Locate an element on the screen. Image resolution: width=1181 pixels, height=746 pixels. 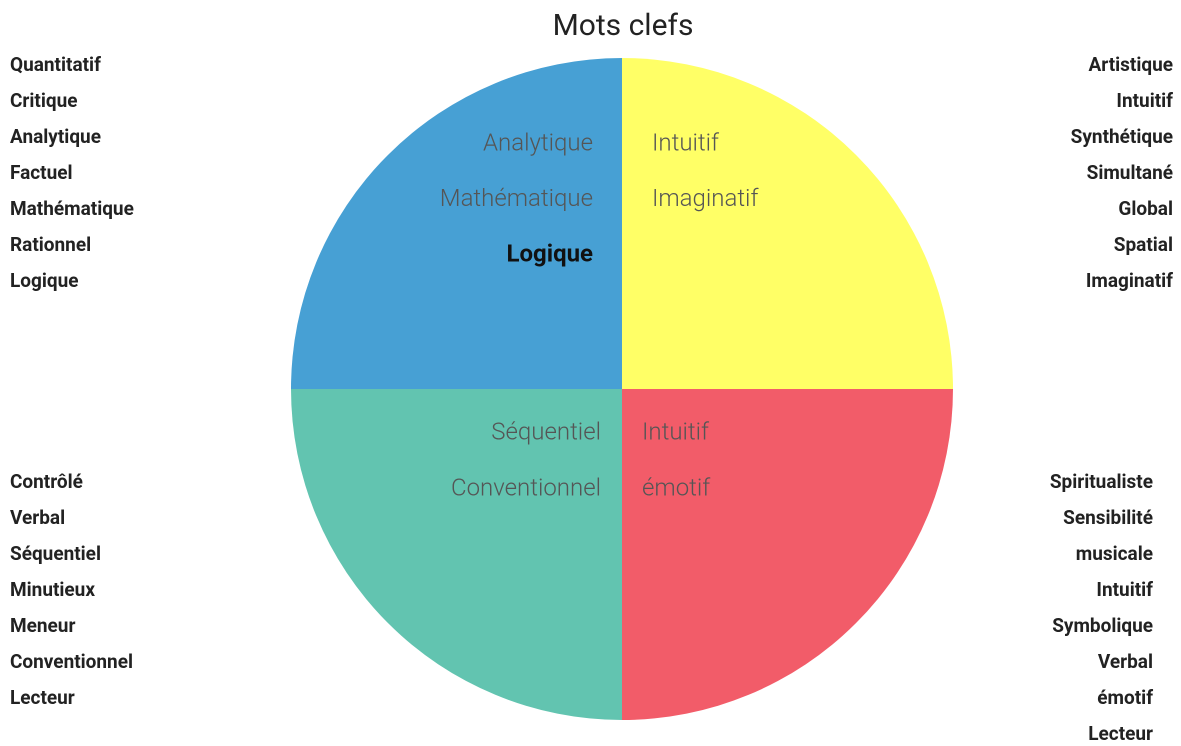
quadrant-red is located at coordinates (787, 554).